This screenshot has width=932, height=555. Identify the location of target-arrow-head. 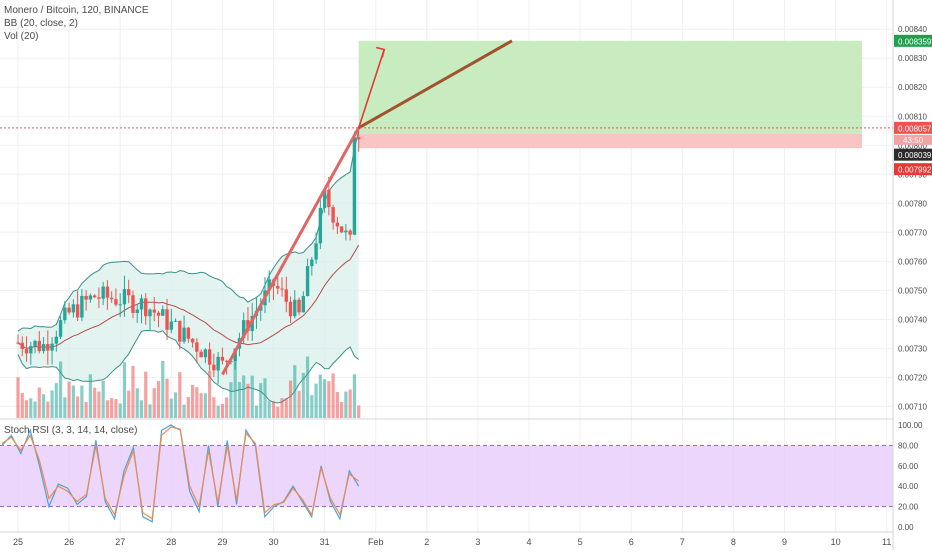
(381, 52).